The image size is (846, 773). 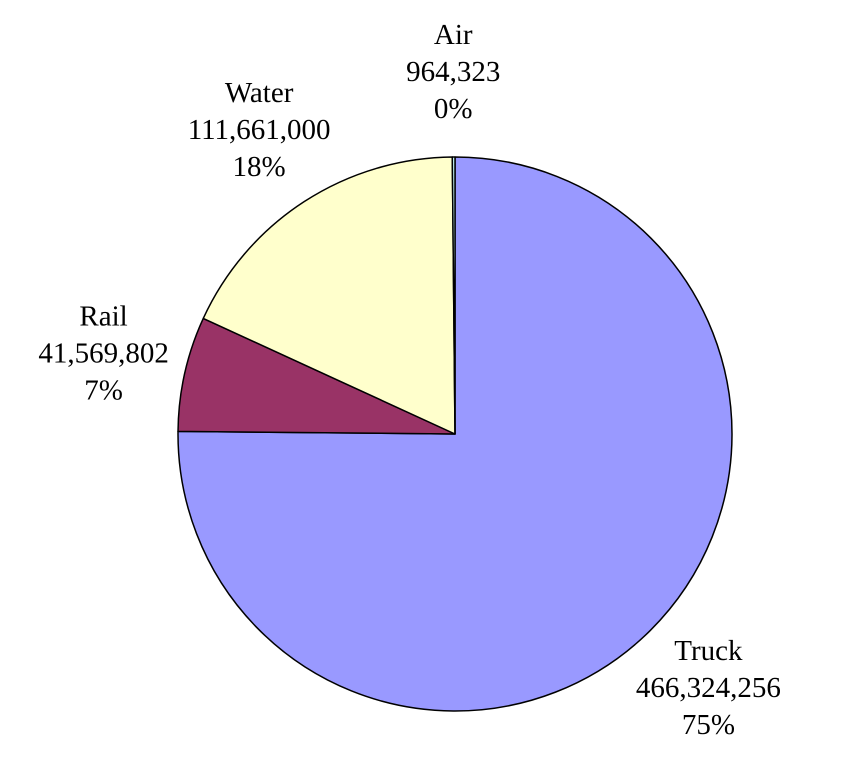 I want to click on data-label: 964,323 0%, so click(x=453, y=90).